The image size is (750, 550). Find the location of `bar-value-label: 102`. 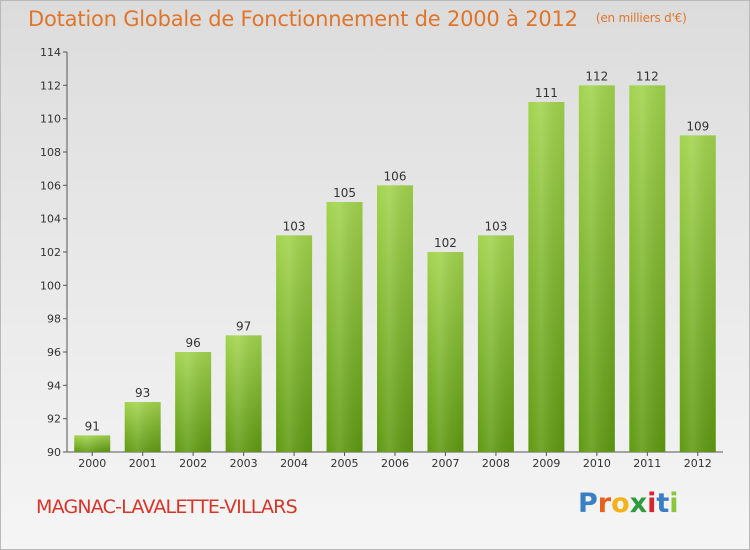

bar-value-label: 102 is located at coordinates (445, 243).